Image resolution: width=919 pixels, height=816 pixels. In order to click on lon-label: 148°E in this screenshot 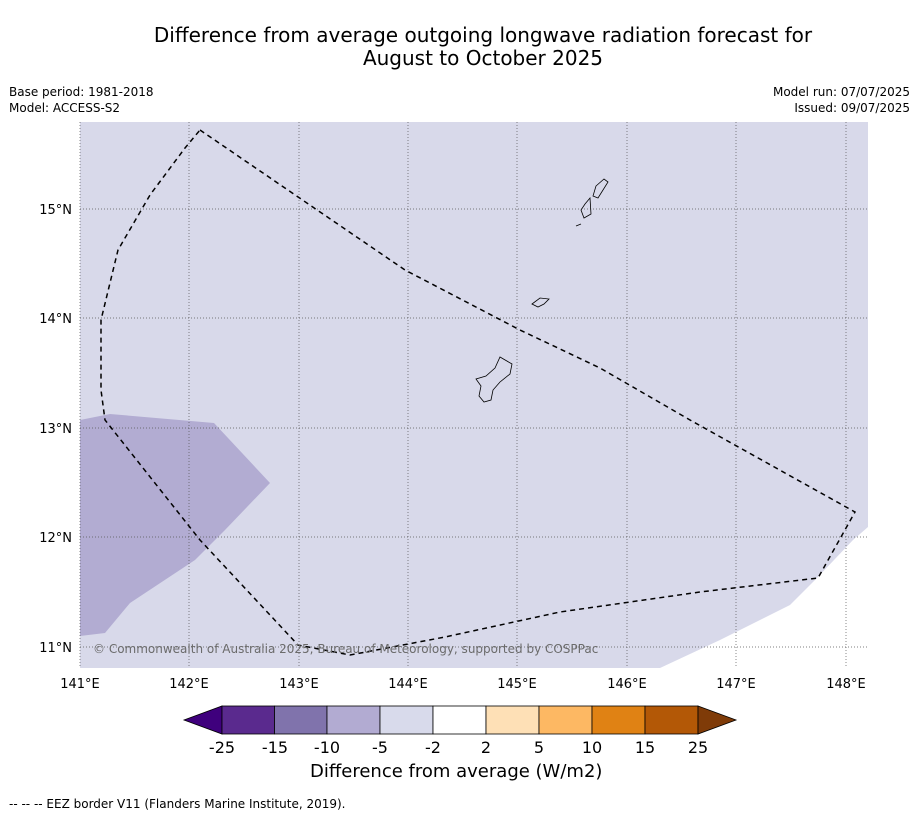, I will do `click(846, 684)`.